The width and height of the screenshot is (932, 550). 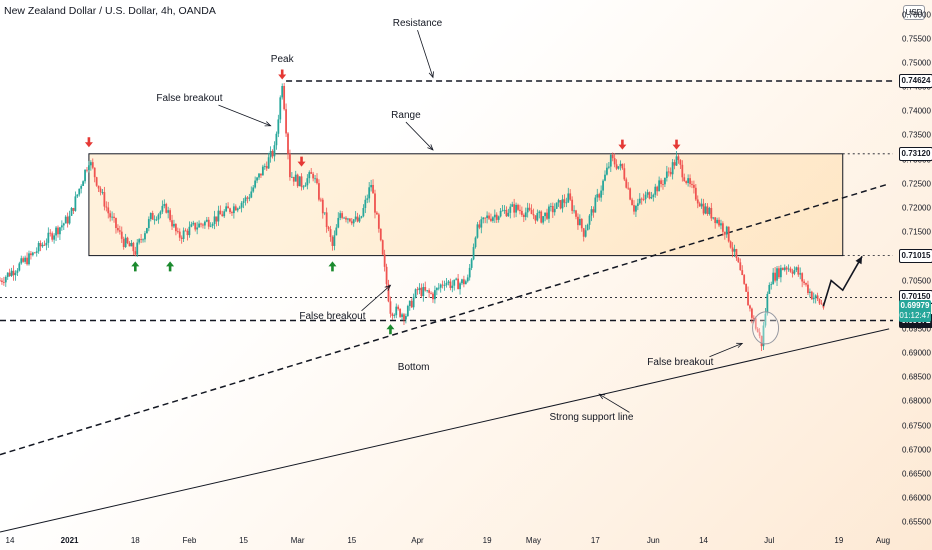 What do you see at coordinates (916, 426) in the screenshot?
I see `price-tick-label: 0.67500` at bounding box center [916, 426].